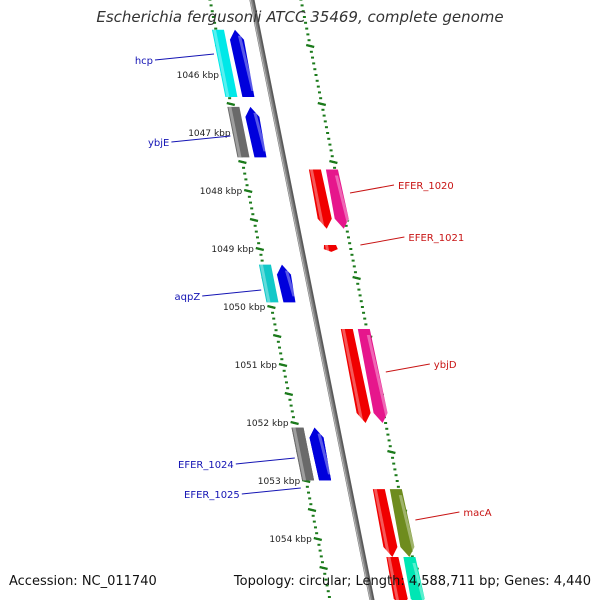 This screenshot has height=600, width=600. I want to click on position-tick-label: 1050 kbp, so click(244, 308).